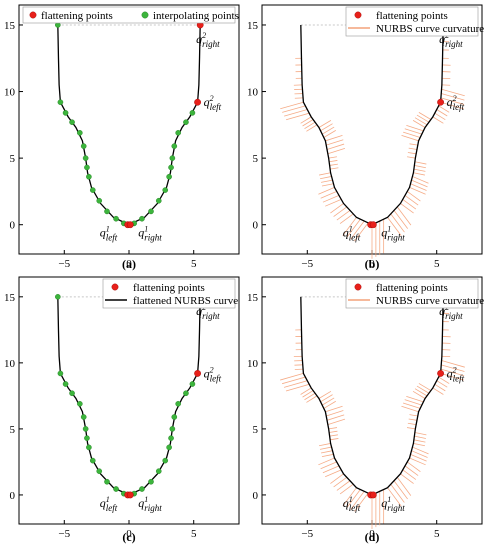 The width and height of the screenshot is (487, 550). What do you see at coordinates (253, 26) in the screenshot?
I see `y-tick-label: 15` at bounding box center [253, 26].